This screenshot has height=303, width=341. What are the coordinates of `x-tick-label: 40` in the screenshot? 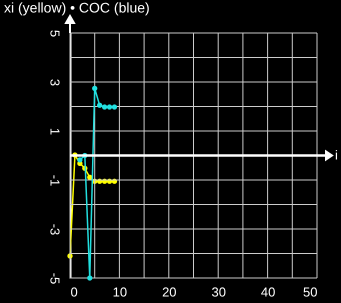 It's located at (268, 292).